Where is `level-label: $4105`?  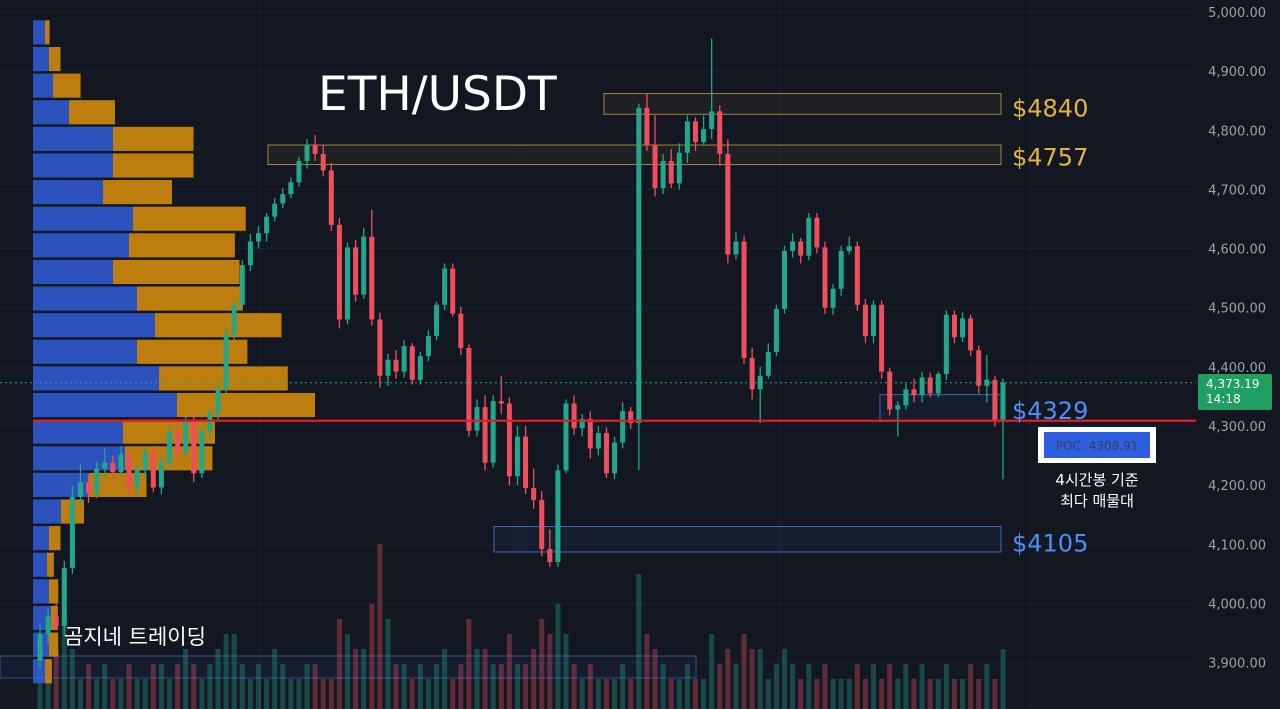 level-label: $4105 is located at coordinates (1050, 543).